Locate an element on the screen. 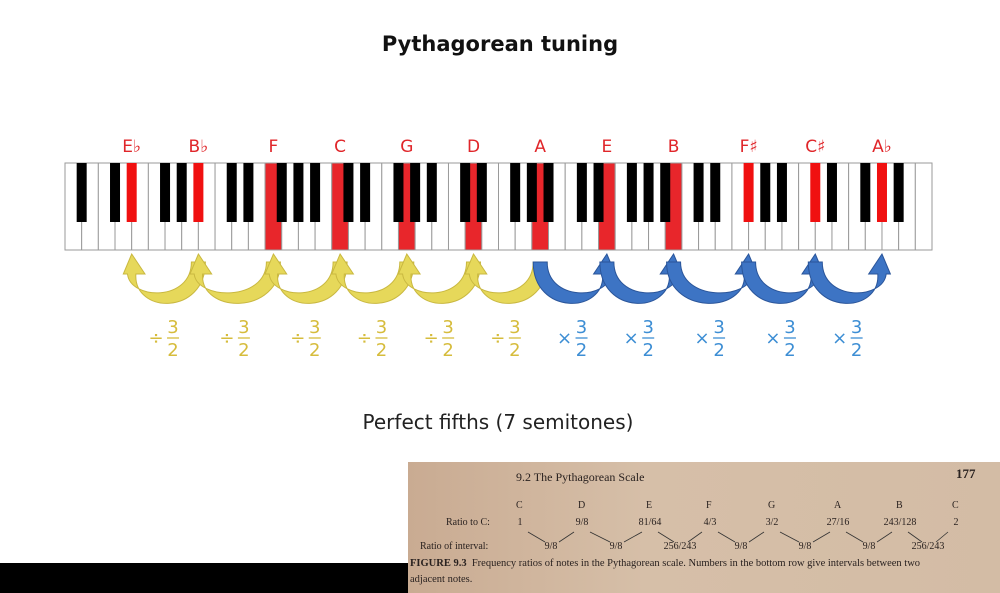  book-header: 9.2 The Pythagorean Scale is located at coordinates (580, 477).